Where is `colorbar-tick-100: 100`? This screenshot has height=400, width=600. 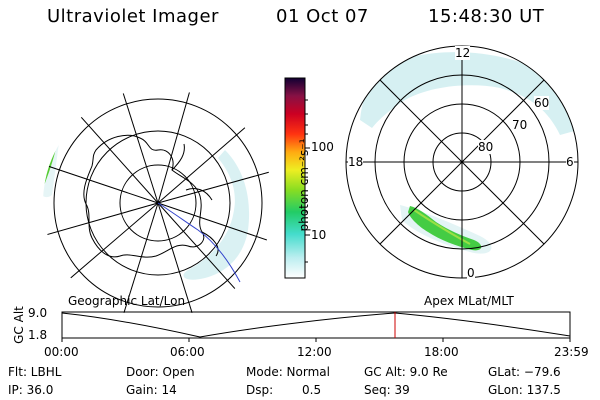
colorbar-tick-100: 100 is located at coordinates (322, 147).